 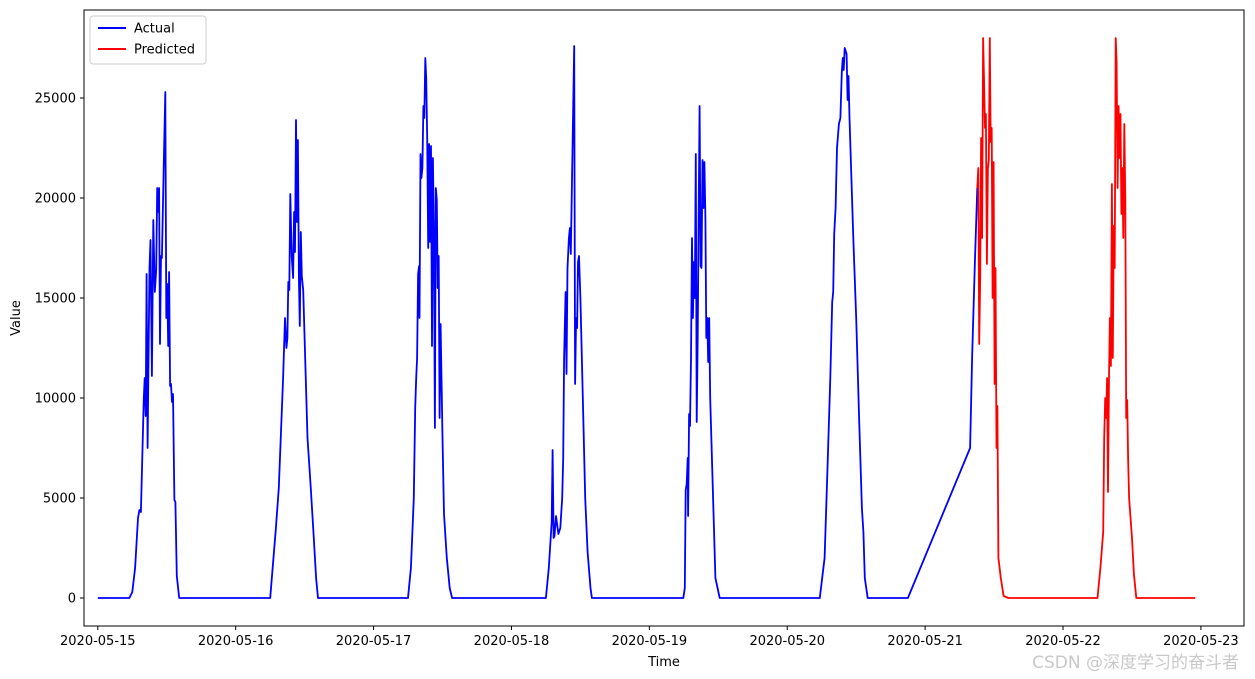 I want to click on x-tick-label: 2020-05-19, so click(x=650, y=641).